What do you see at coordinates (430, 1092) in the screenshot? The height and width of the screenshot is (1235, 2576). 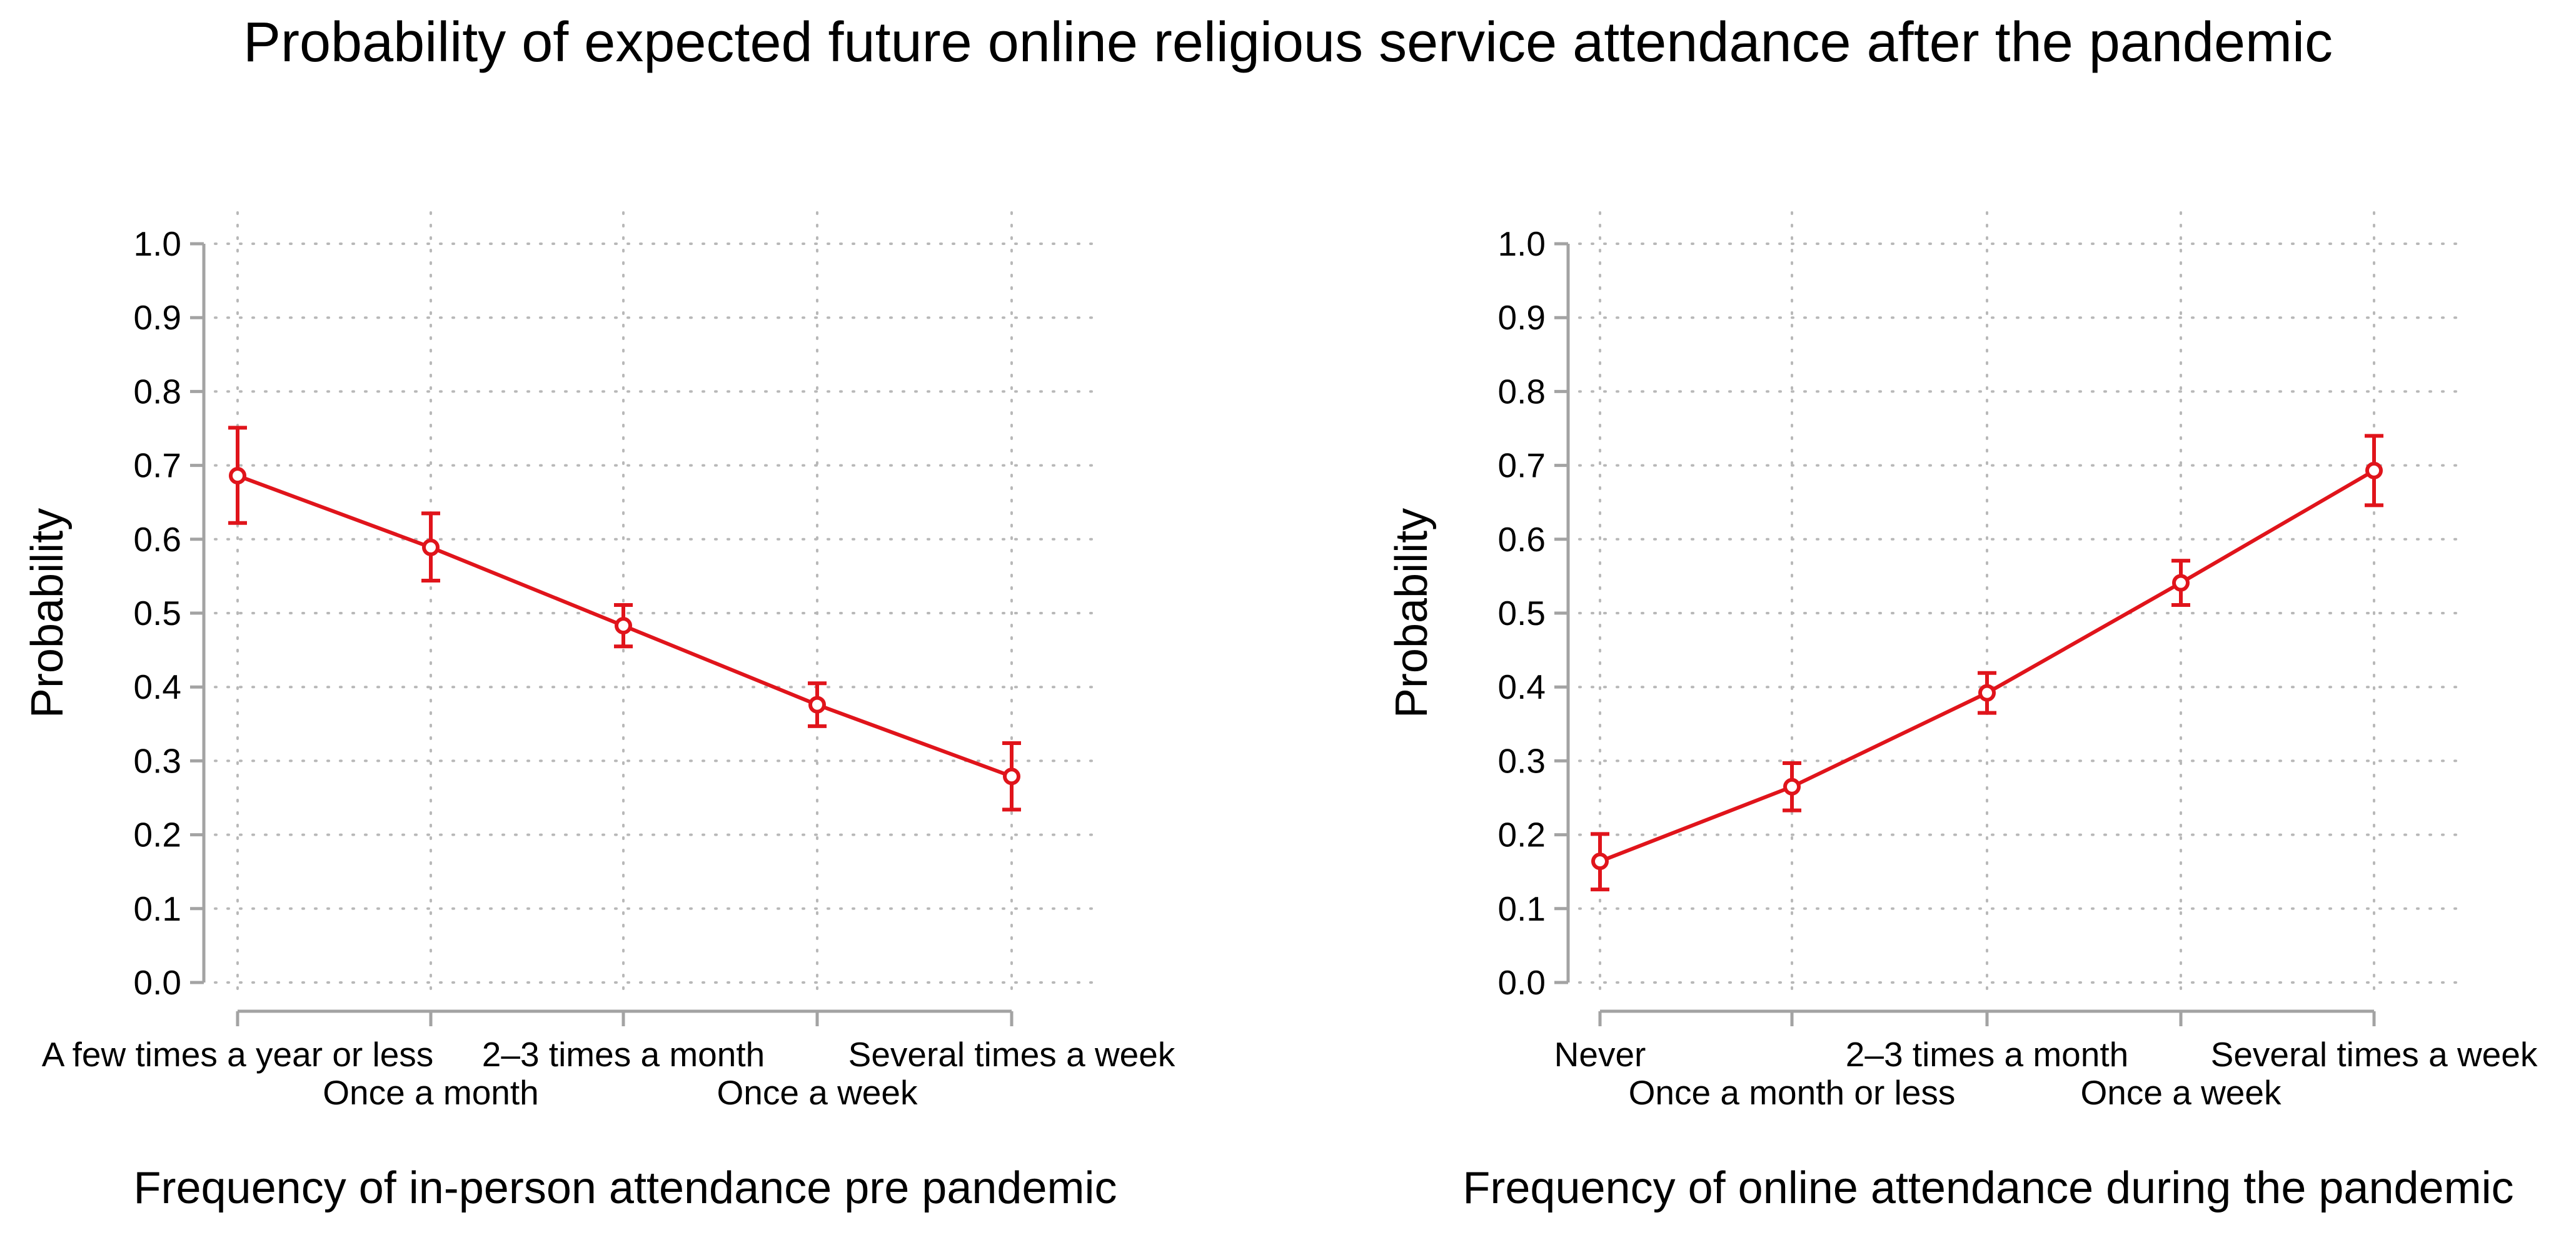 I see `x-tick-label: Once a month` at bounding box center [430, 1092].